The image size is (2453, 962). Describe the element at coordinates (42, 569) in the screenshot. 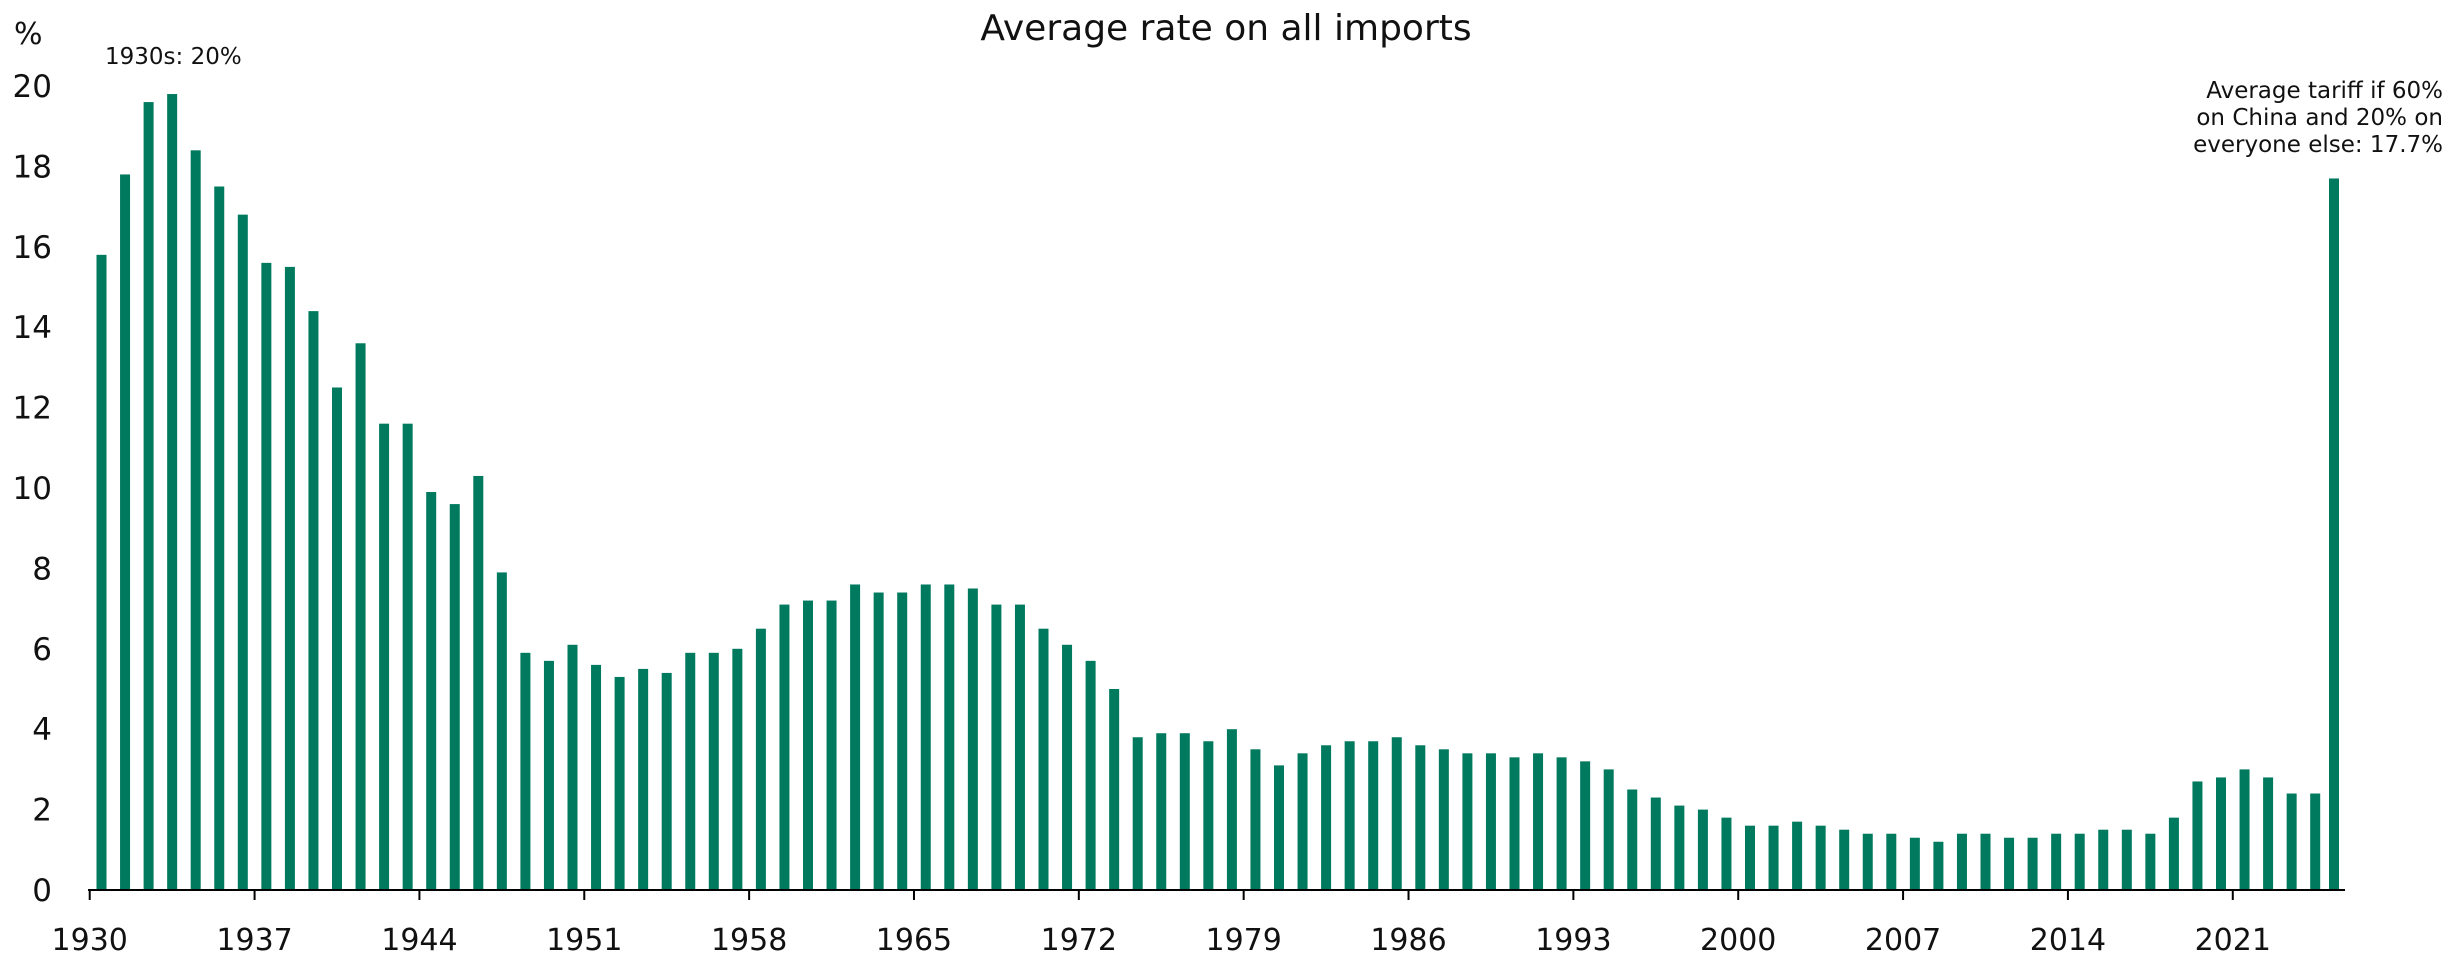

I see `y-tick-label: 8` at that location.